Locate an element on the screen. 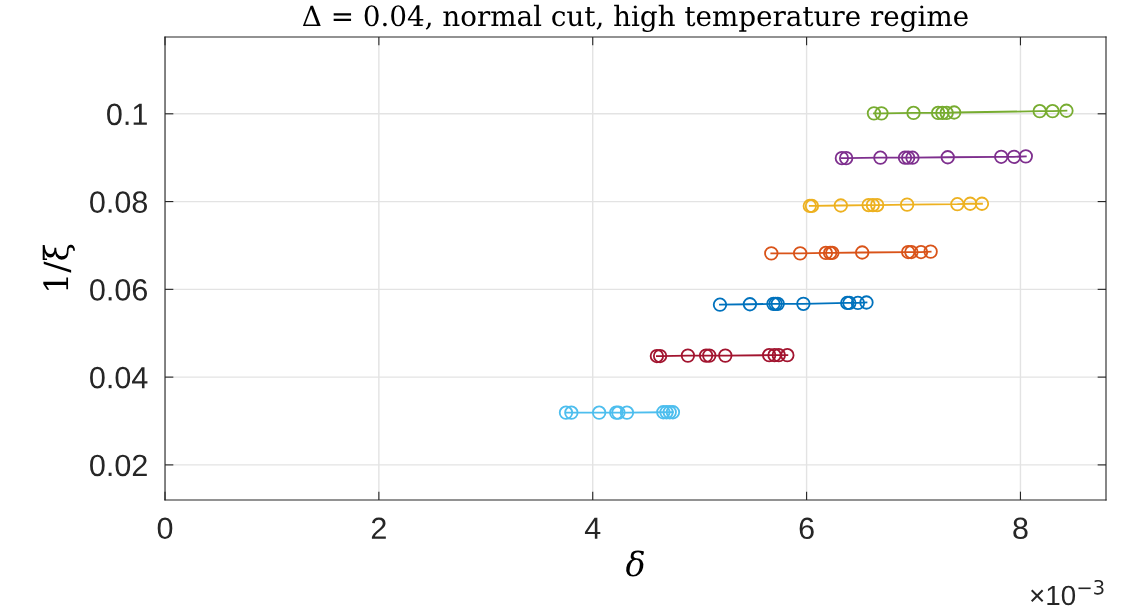  x-tick-label: 4 is located at coordinates (592, 528).